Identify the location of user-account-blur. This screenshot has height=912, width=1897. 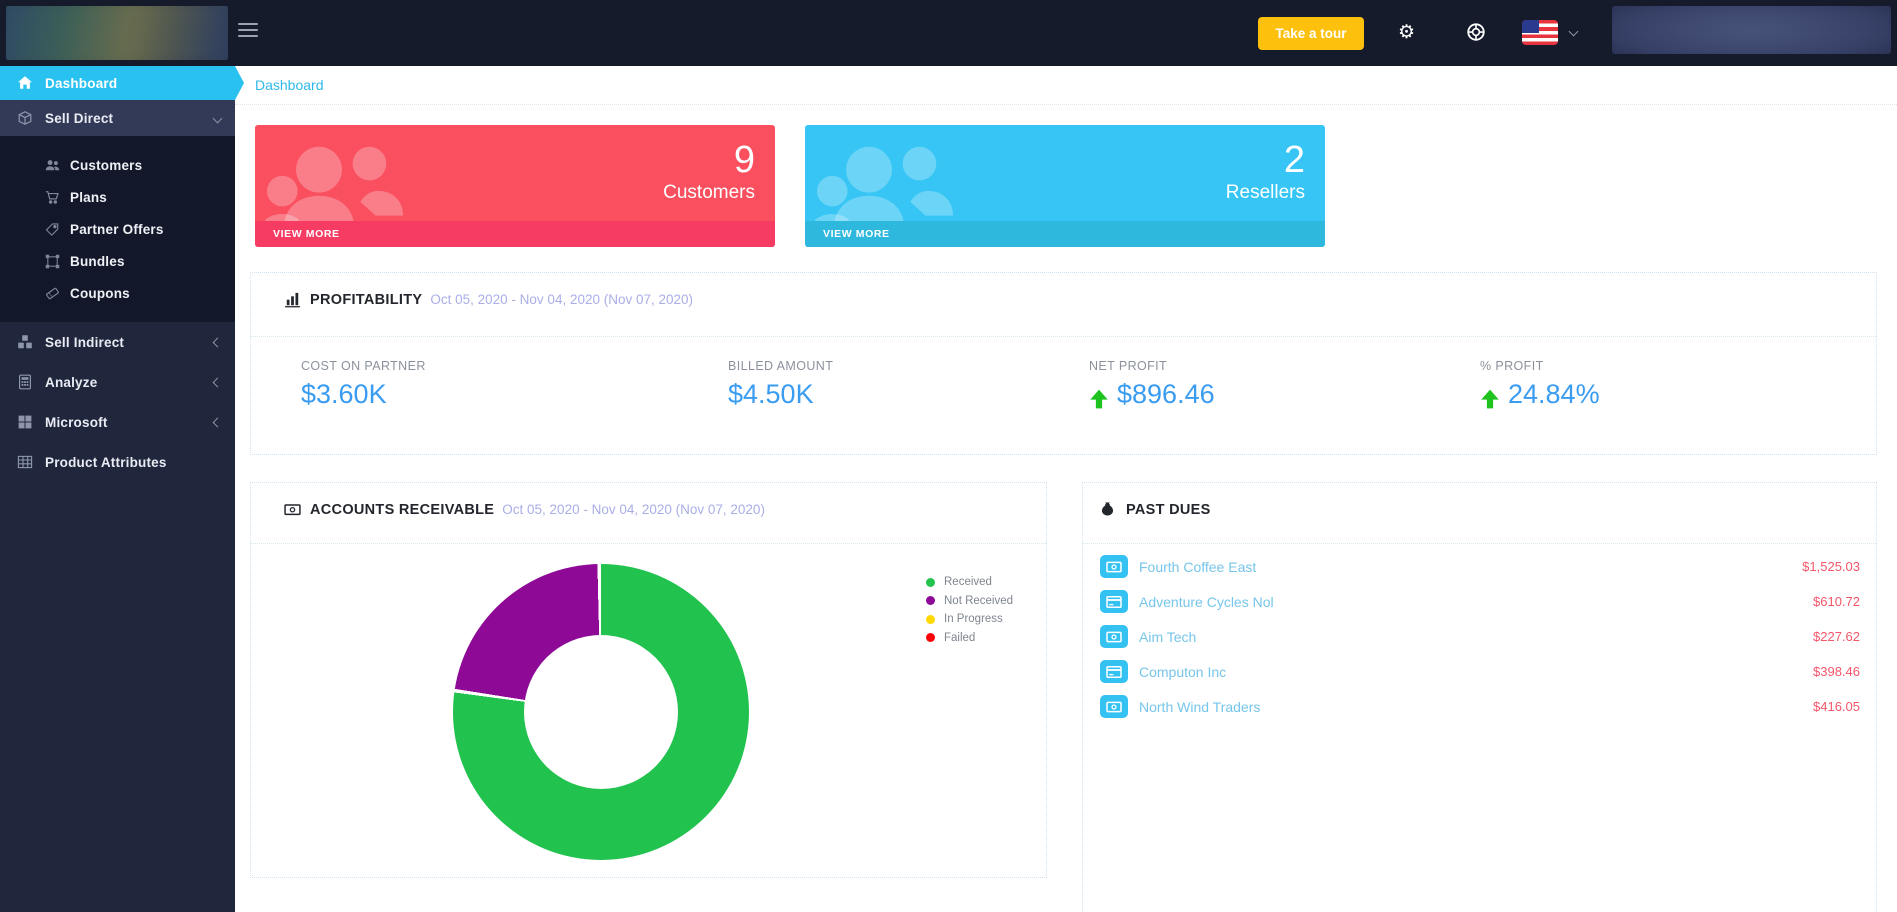
(1751, 30).